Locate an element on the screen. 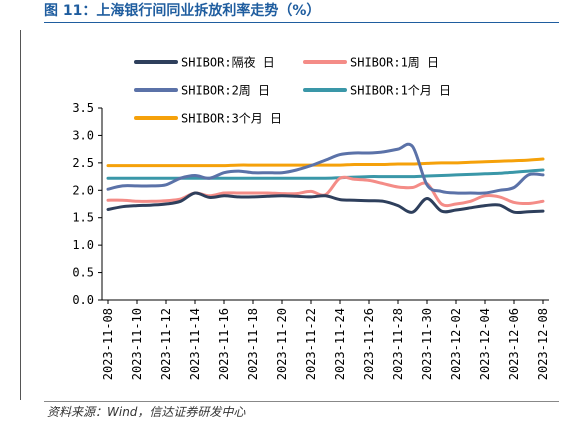 The height and width of the screenshot is (429, 579). title-divider is located at coordinates (301, 22).